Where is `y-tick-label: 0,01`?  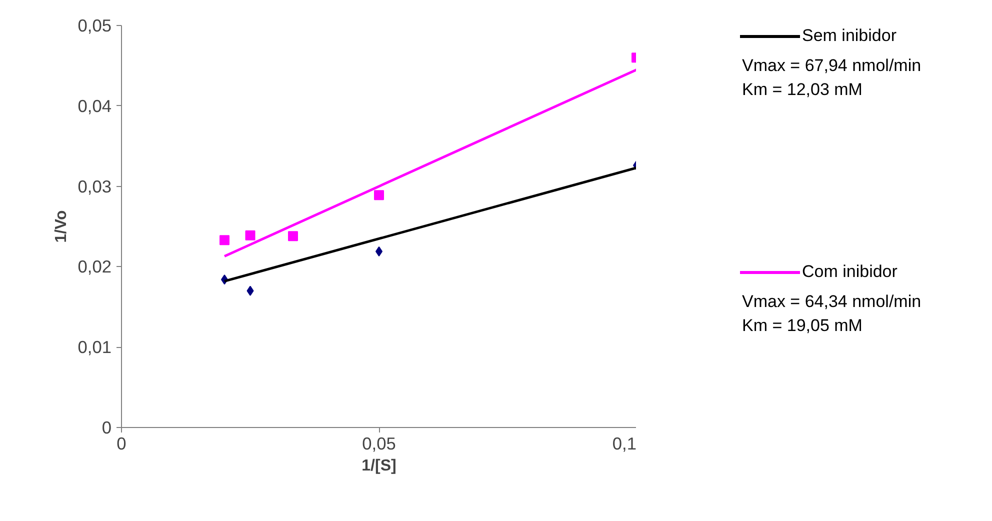 y-tick-label: 0,01 is located at coordinates (95, 347).